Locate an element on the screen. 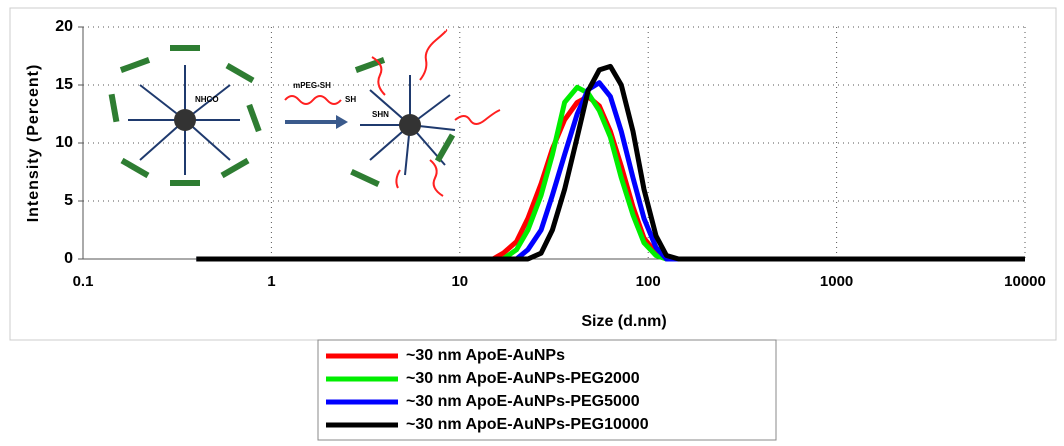  x-tick-label: 10 is located at coordinates (459, 281).